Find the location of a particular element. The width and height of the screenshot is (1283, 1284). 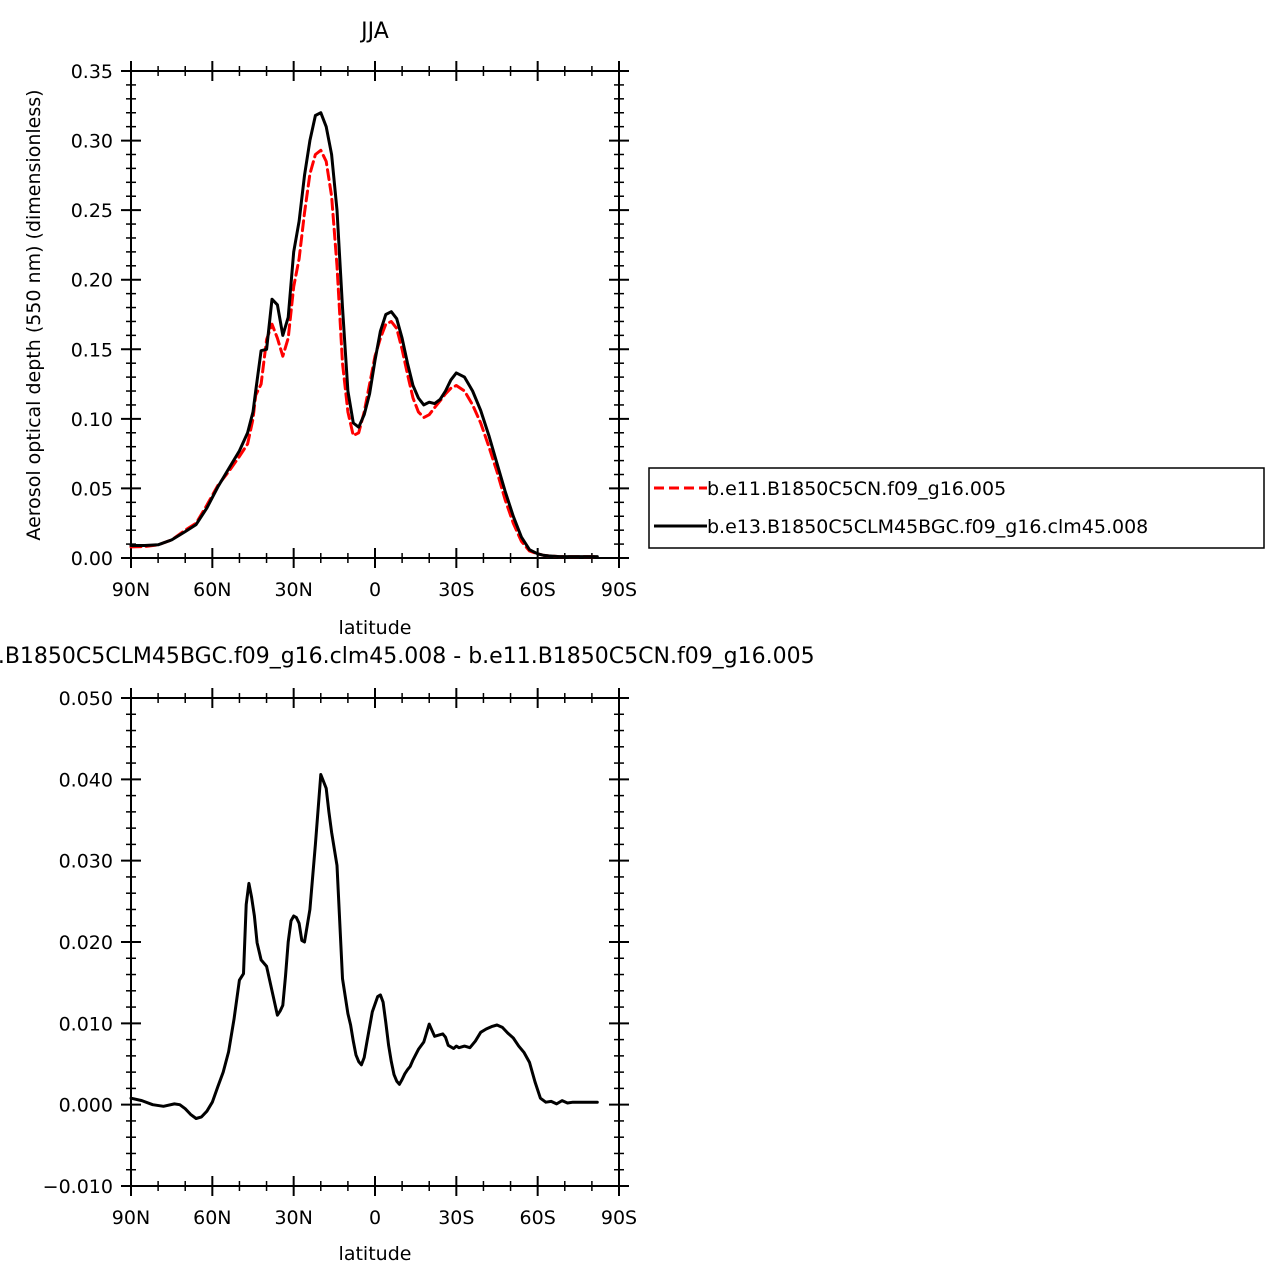

top-x-axis-label: latitude is located at coordinates (375, 628).